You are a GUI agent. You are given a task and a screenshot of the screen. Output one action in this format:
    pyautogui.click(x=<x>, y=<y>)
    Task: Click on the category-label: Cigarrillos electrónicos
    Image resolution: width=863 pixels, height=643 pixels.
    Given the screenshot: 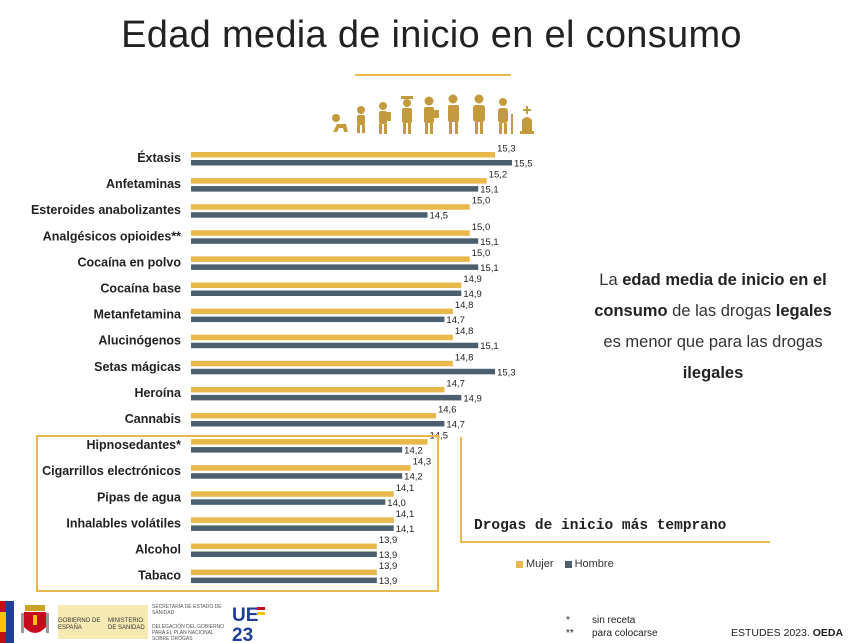 What is the action you would take?
    pyautogui.click(x=111, y=471)
    